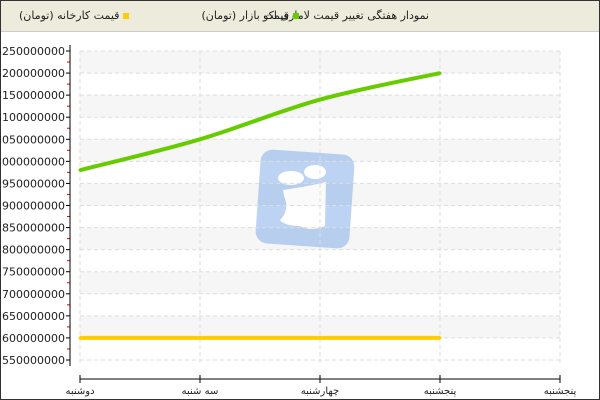 This screenshot has width=600, height=400. Describe the element at coordinates (32, 338) in the screenshot. I see `y-tick-label: 2600000000` at that location.